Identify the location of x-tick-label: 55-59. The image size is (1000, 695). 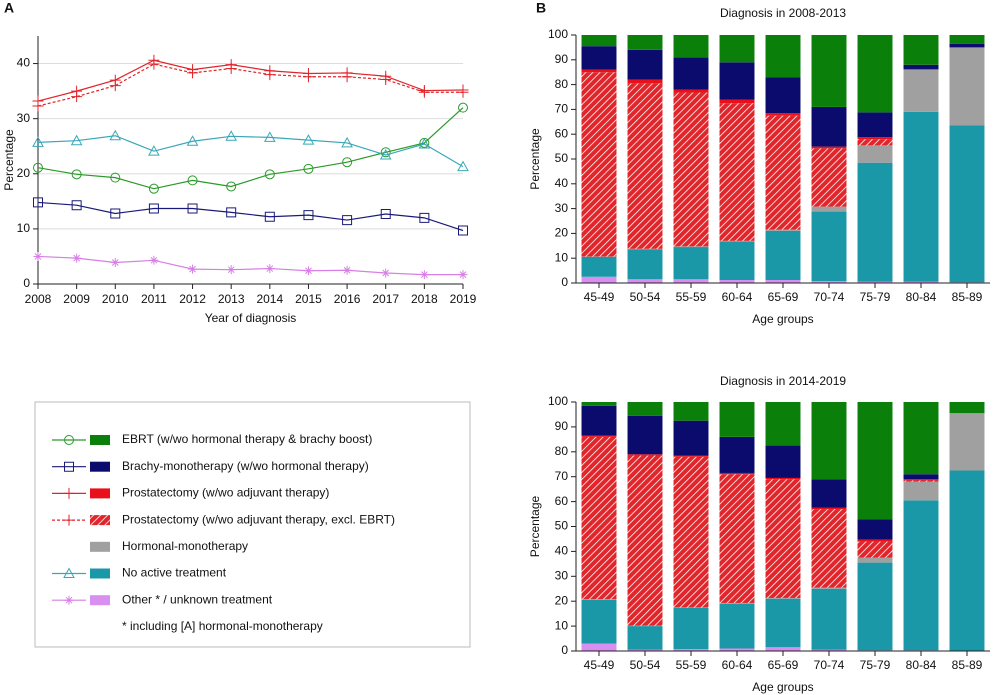
(691, 297).